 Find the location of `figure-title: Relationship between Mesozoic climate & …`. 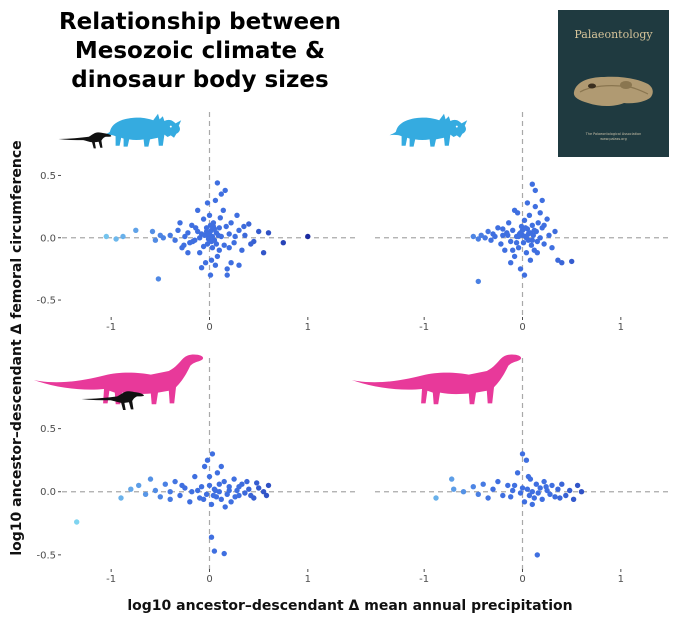

figure-title: Relationship between Mesozoic climate & … is located at coordinates (200, 51).